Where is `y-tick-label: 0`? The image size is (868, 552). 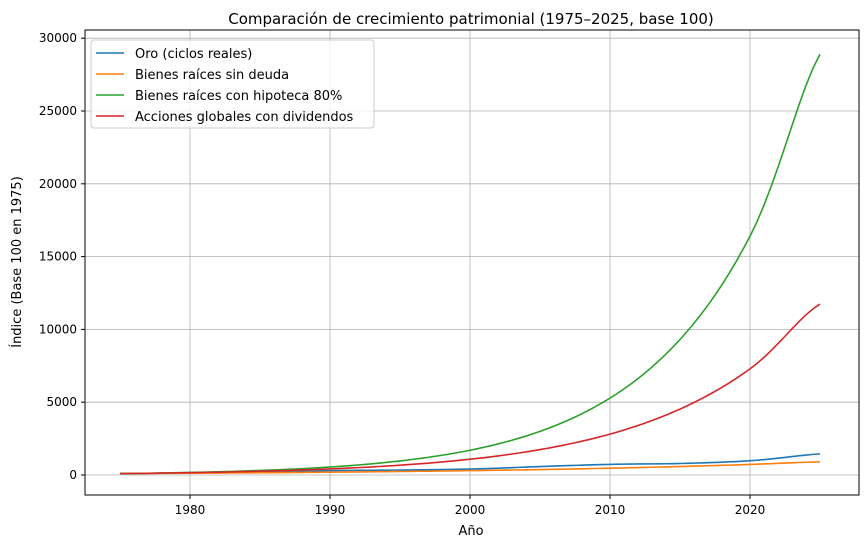 y-tick-label: 0 is located at coordinates (73, 475).